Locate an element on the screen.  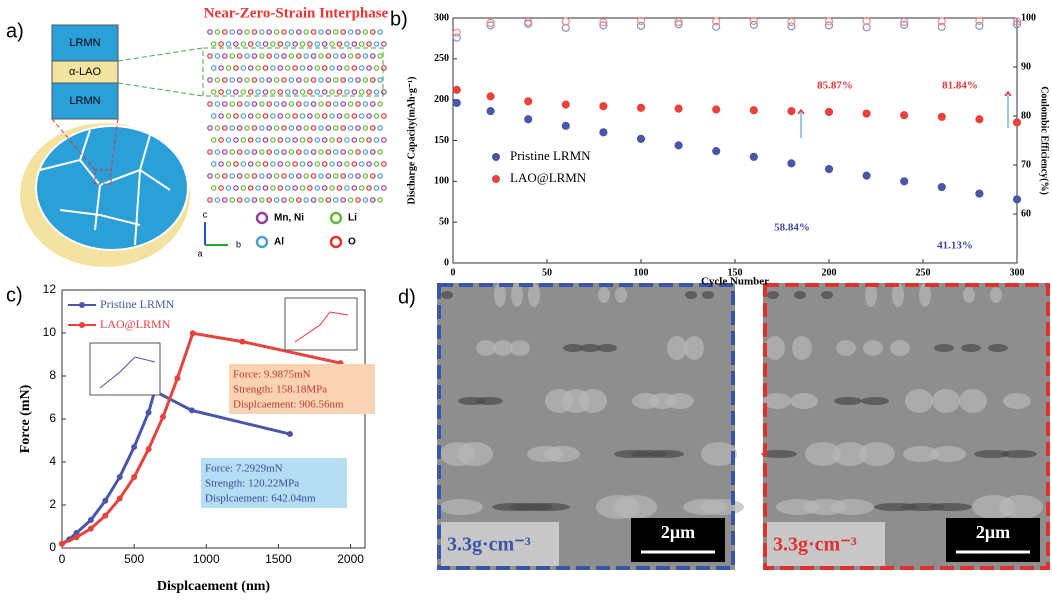
legend-label: Pristine LRMN is located at coordinates (550, 155).